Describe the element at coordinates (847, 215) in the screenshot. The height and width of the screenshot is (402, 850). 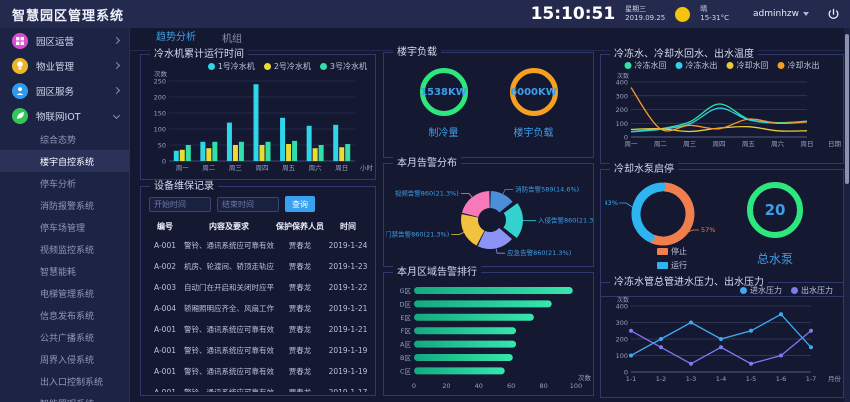
I see `scrollbar` at that location.